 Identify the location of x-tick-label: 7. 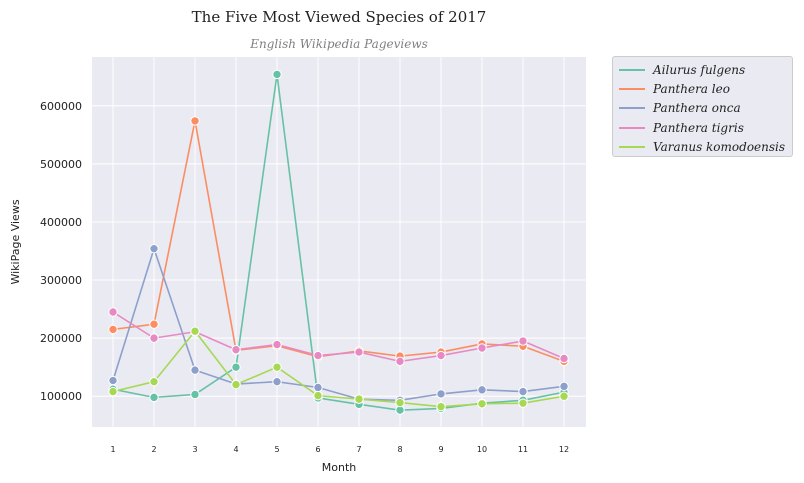
(358, 449).